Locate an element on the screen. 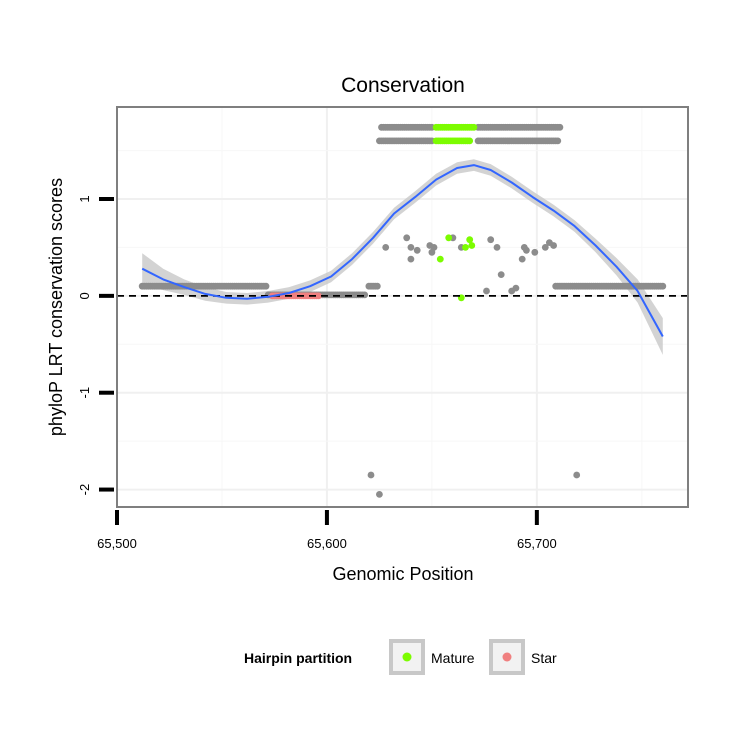 The height and width of the screenshot is (750, 750). x-axis-title: Genomic Position is located at coordinates (402, 574).